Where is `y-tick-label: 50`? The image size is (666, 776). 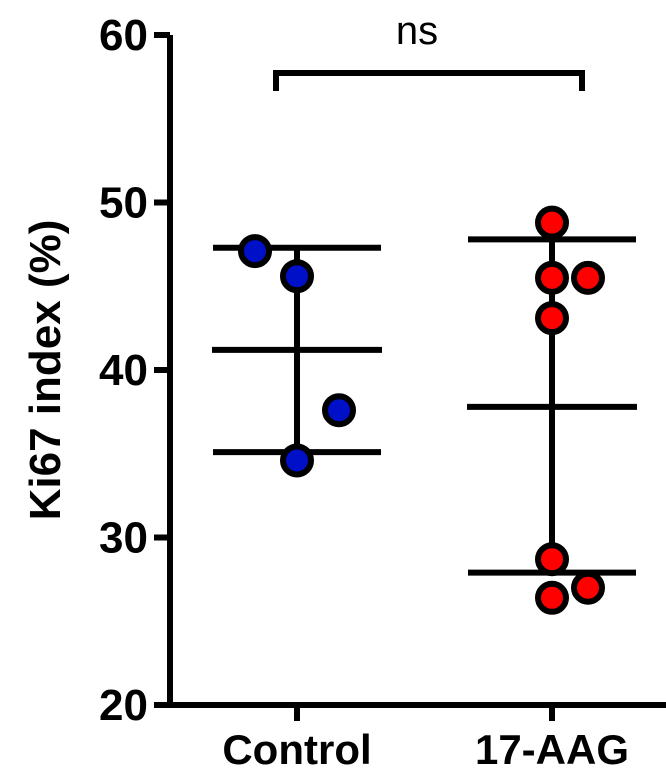
y-tick-label: 50 is located at coordinates (123, 203).